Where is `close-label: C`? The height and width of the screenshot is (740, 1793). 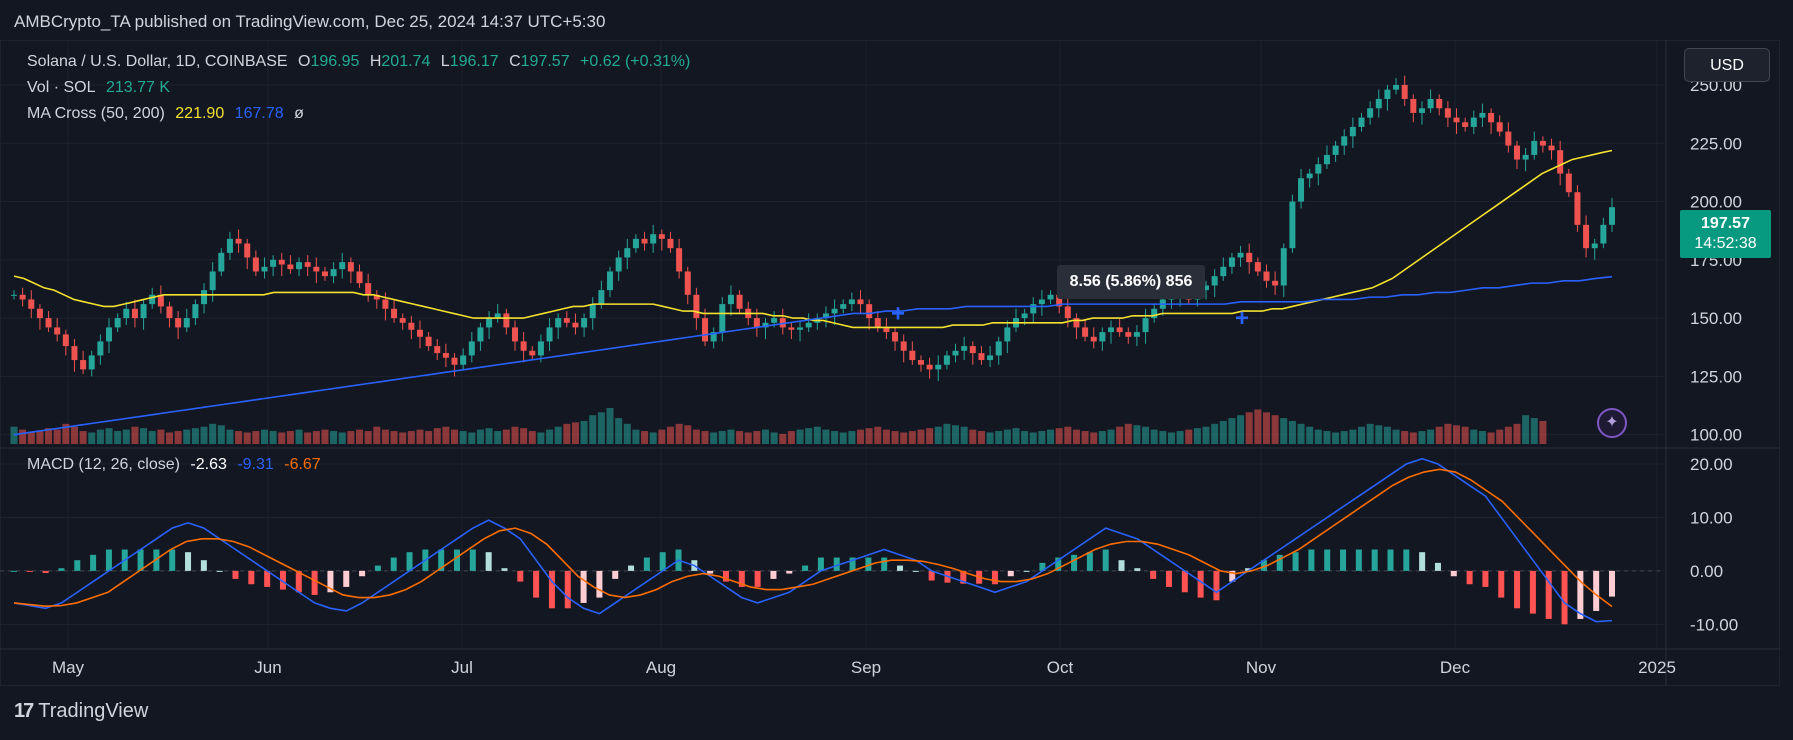
close-label: C is located at coordinates (515, 61).